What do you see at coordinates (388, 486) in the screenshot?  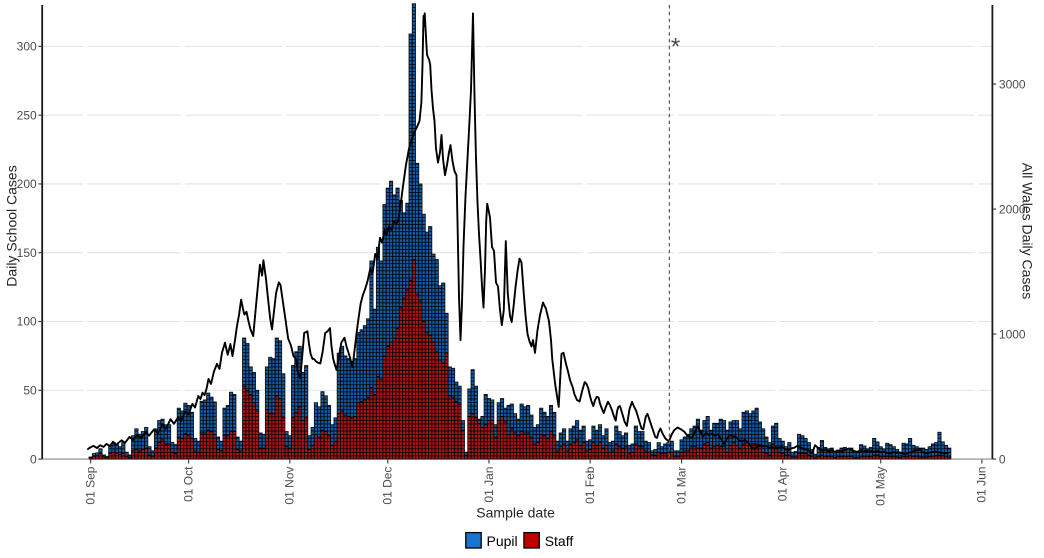 I see `svg-text: 01 Dec` at bounding box center [388, 486].